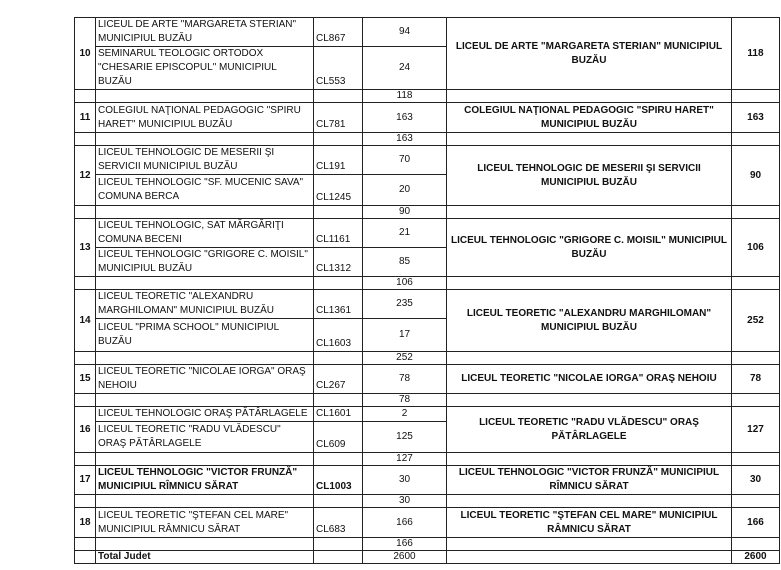  I want to click on school-value: 94, so click(404, 32).